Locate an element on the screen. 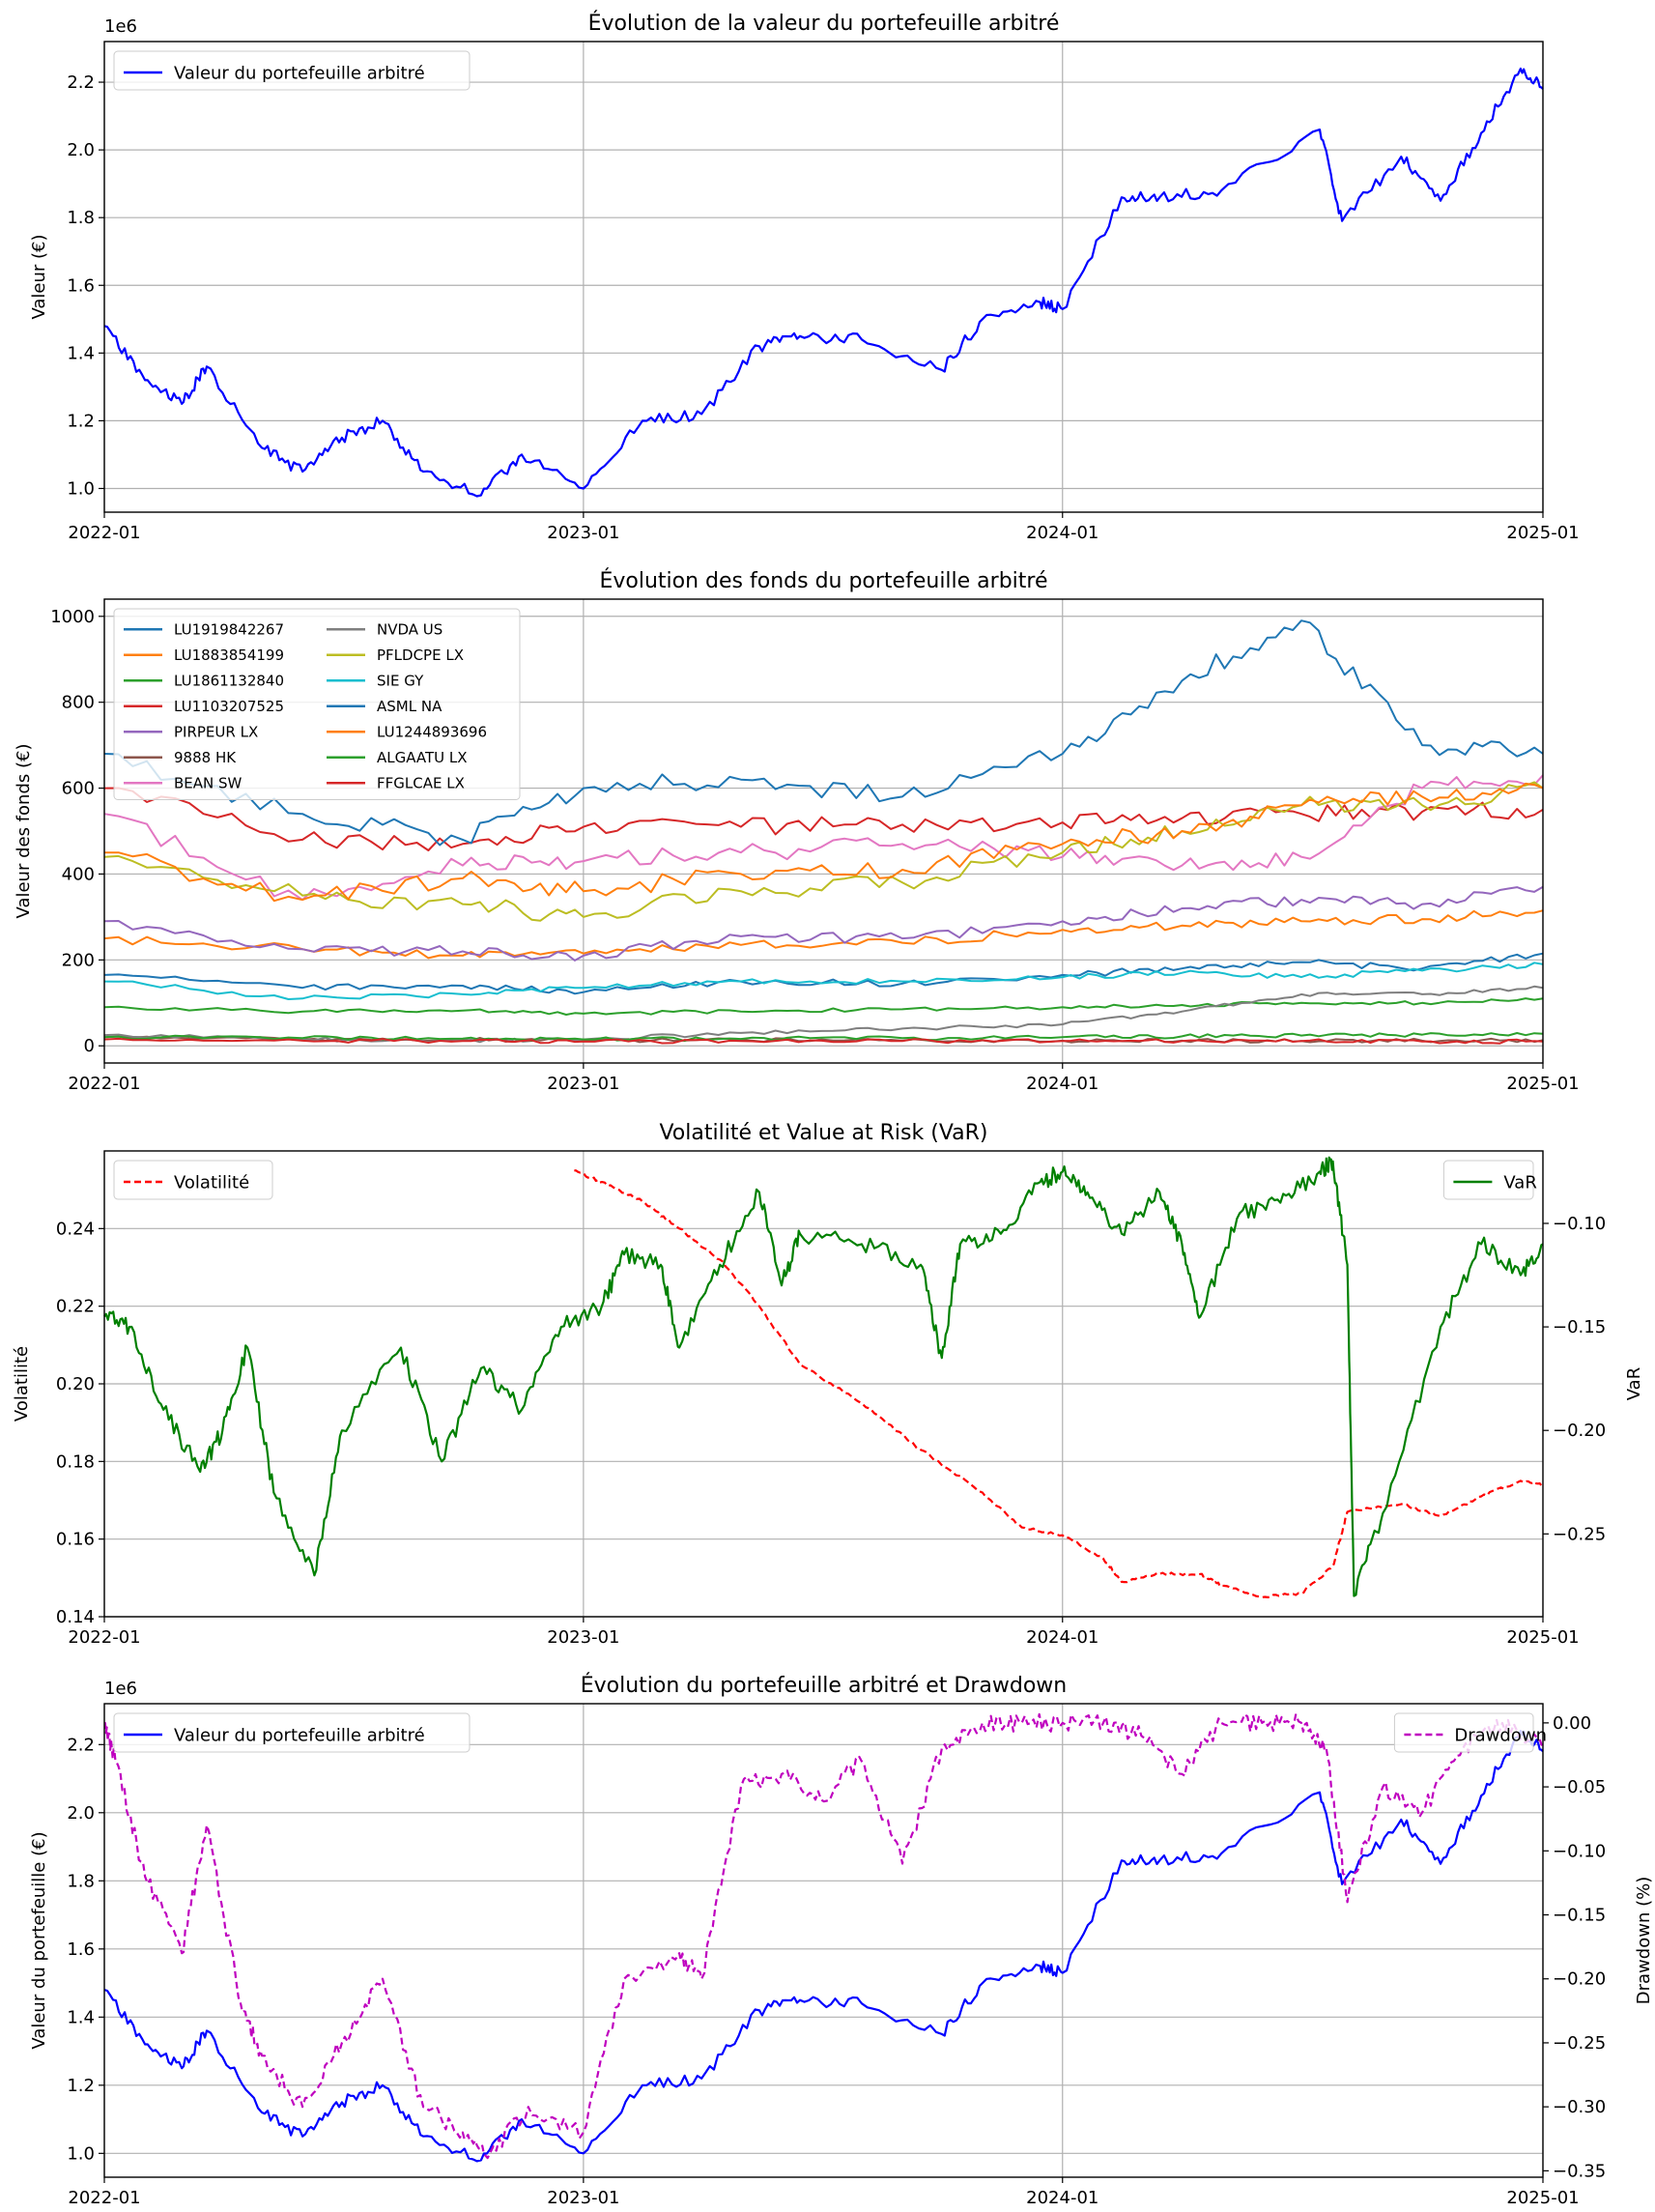 The height and width of the screenshot is (2212, 1655). fund-line-asml-na is located at coordinates (823, 733).